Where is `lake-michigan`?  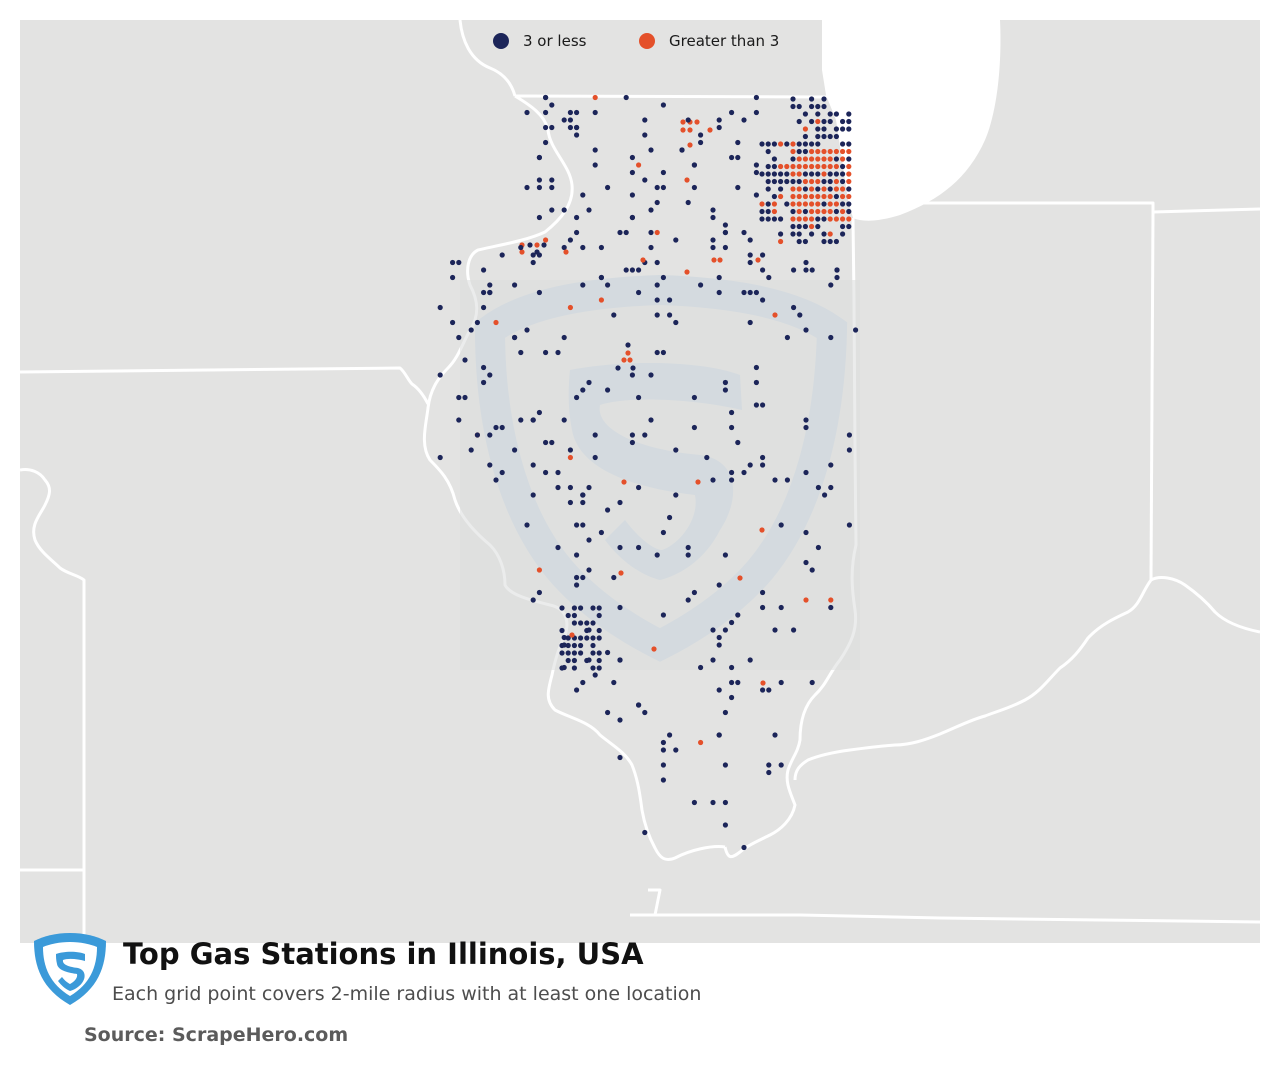
lake-michigan is located at coordinates (911, 120).